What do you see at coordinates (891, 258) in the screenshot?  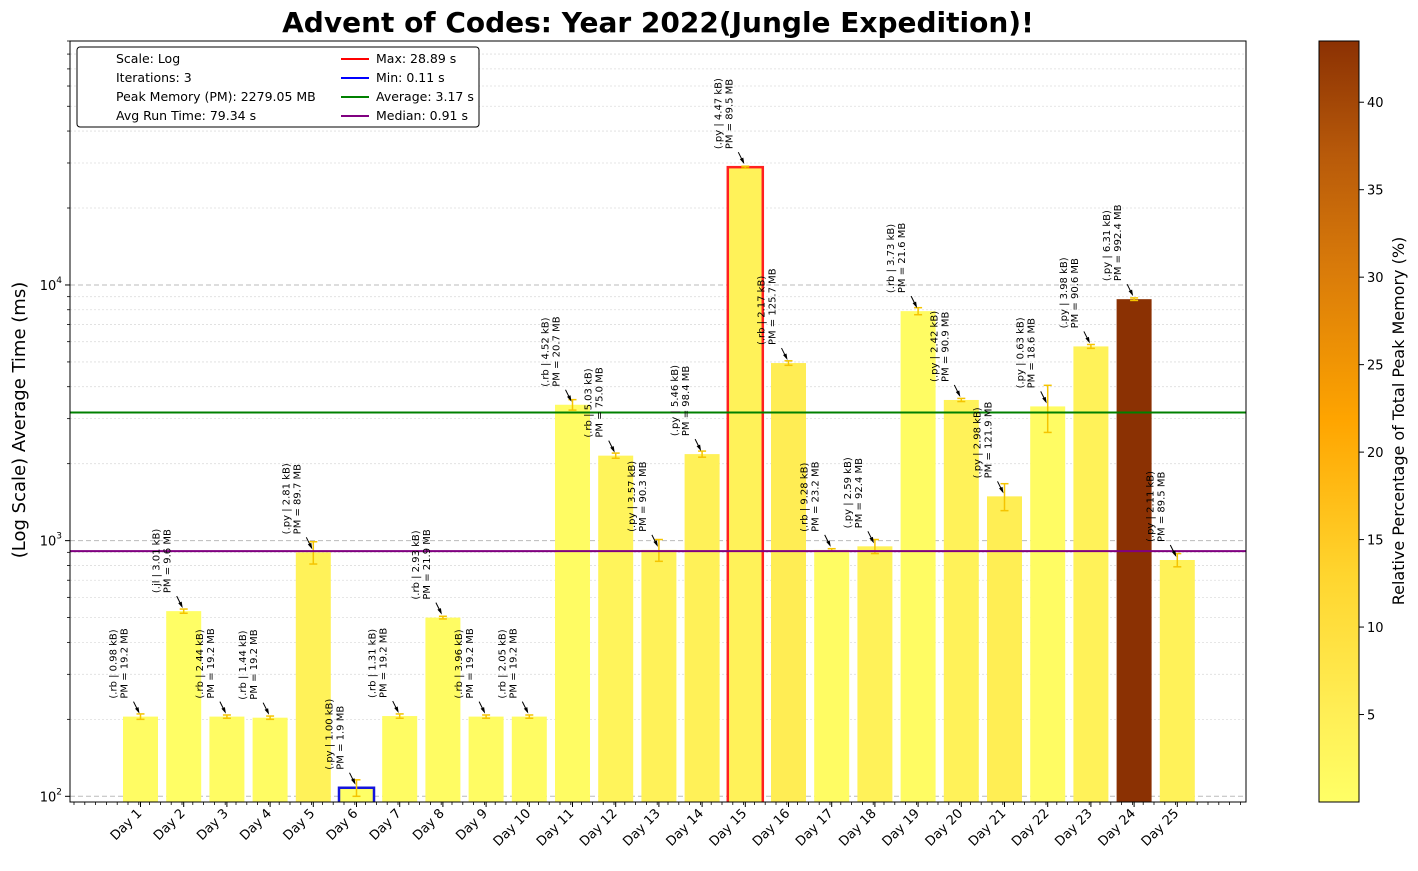 I see `annotation-line-1: (.rb | 3.73 kB)` at bounding box center [891, 258].